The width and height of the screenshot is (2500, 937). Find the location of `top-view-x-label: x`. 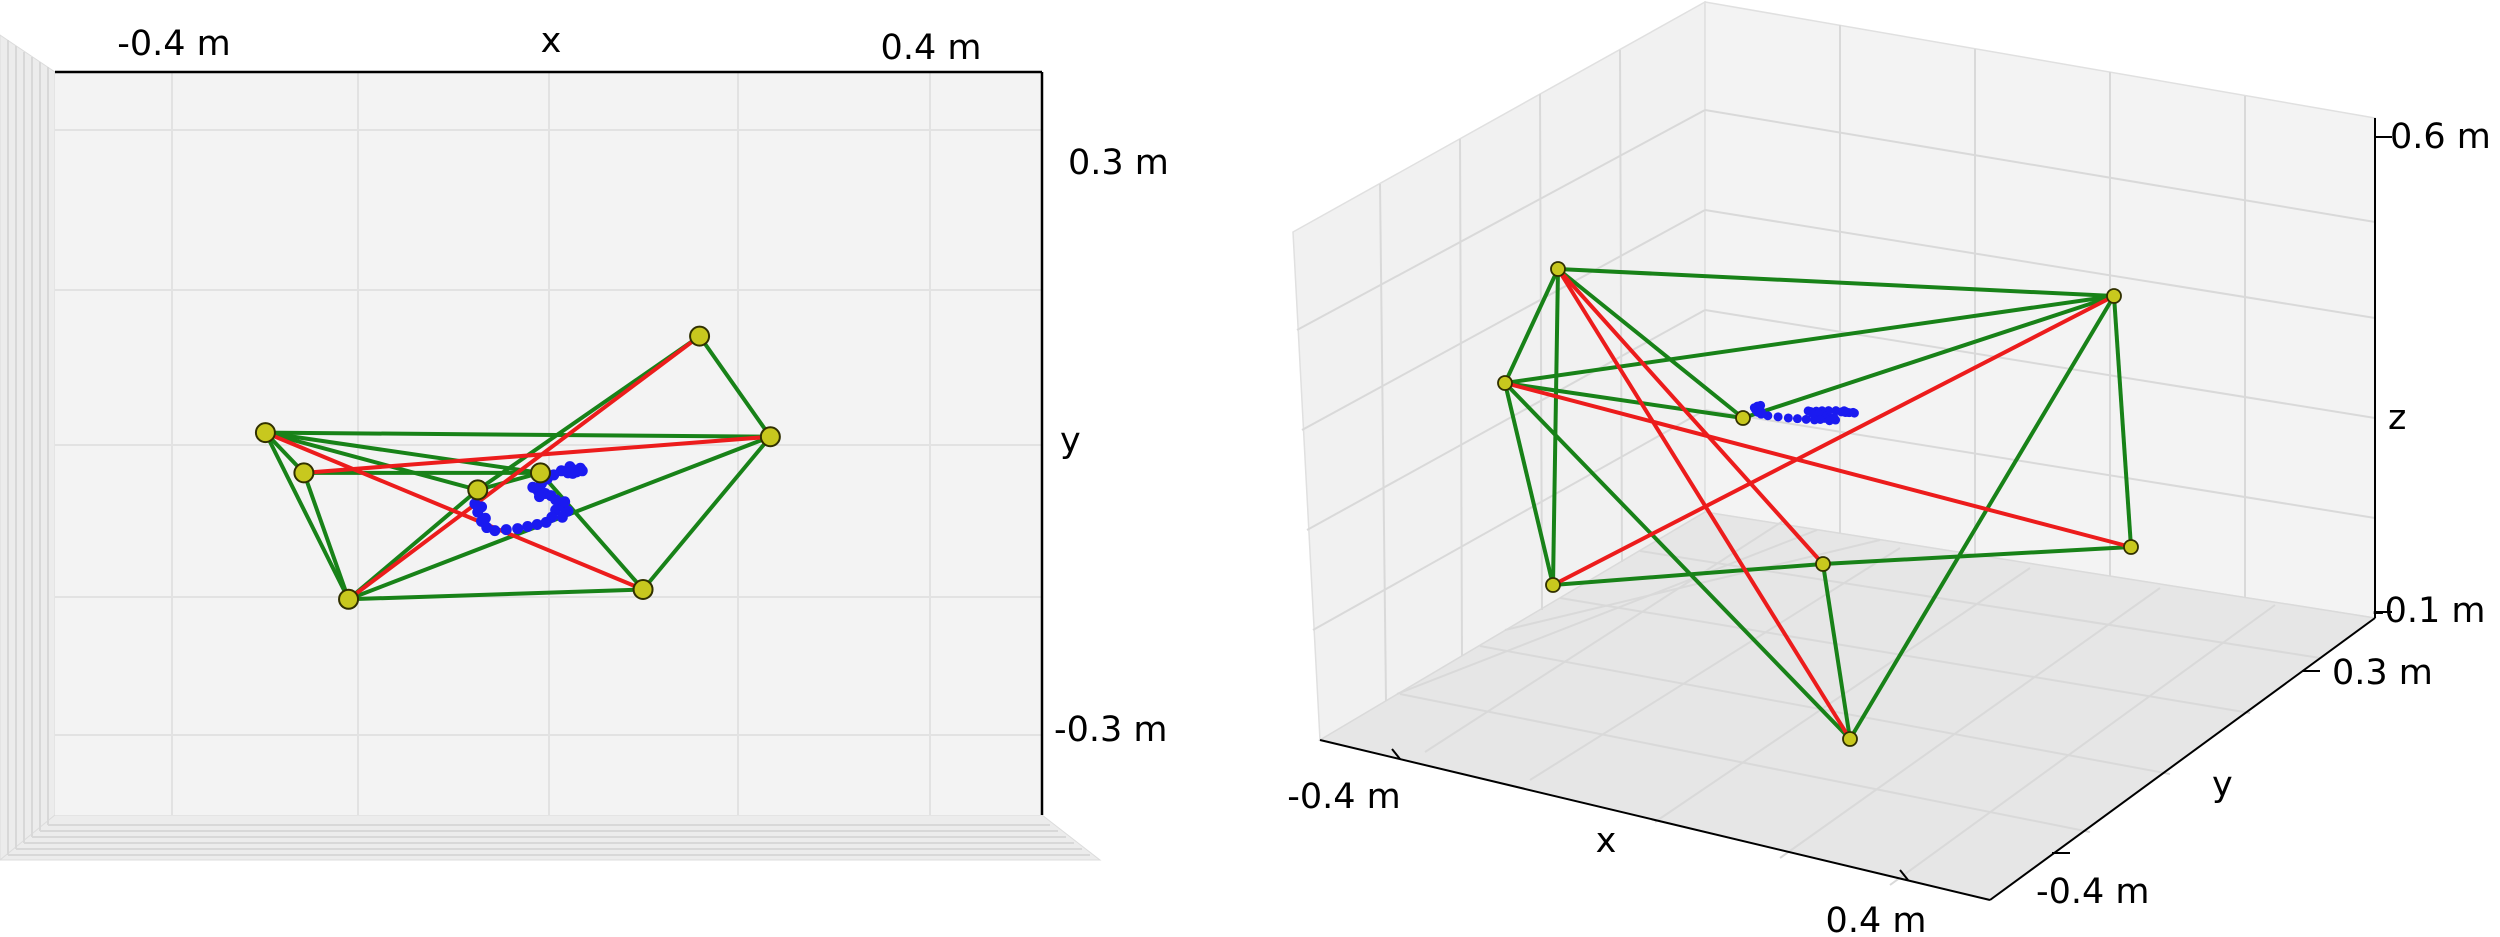

top-view-x-label: x is located at coordinates (551, 41).